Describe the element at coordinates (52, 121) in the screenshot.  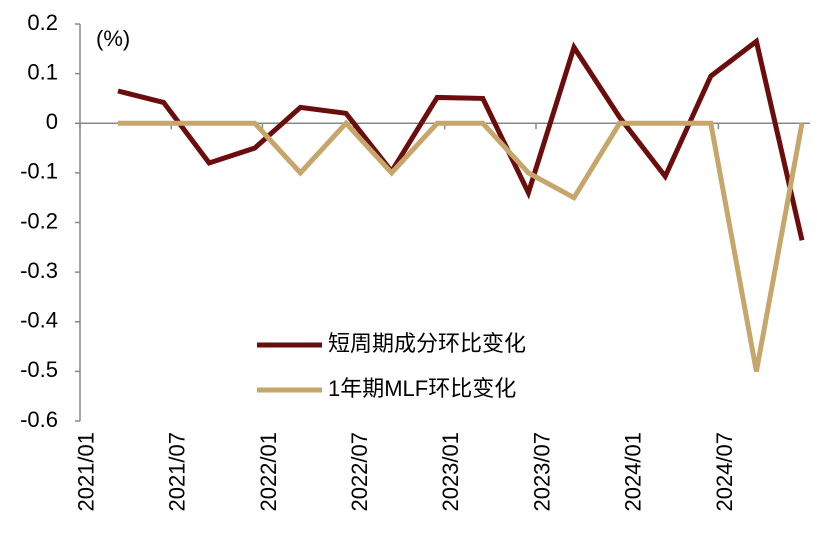
I see `y-tick-label: 0` at that location.